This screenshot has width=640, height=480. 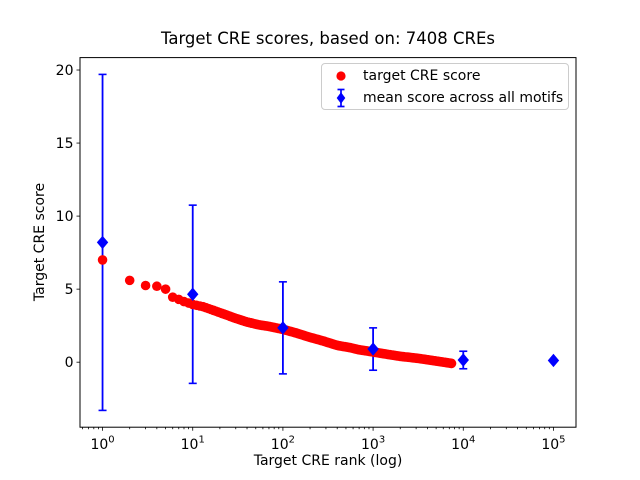 I want to click on y-tick-label: 10, so click(x=65, y=217).